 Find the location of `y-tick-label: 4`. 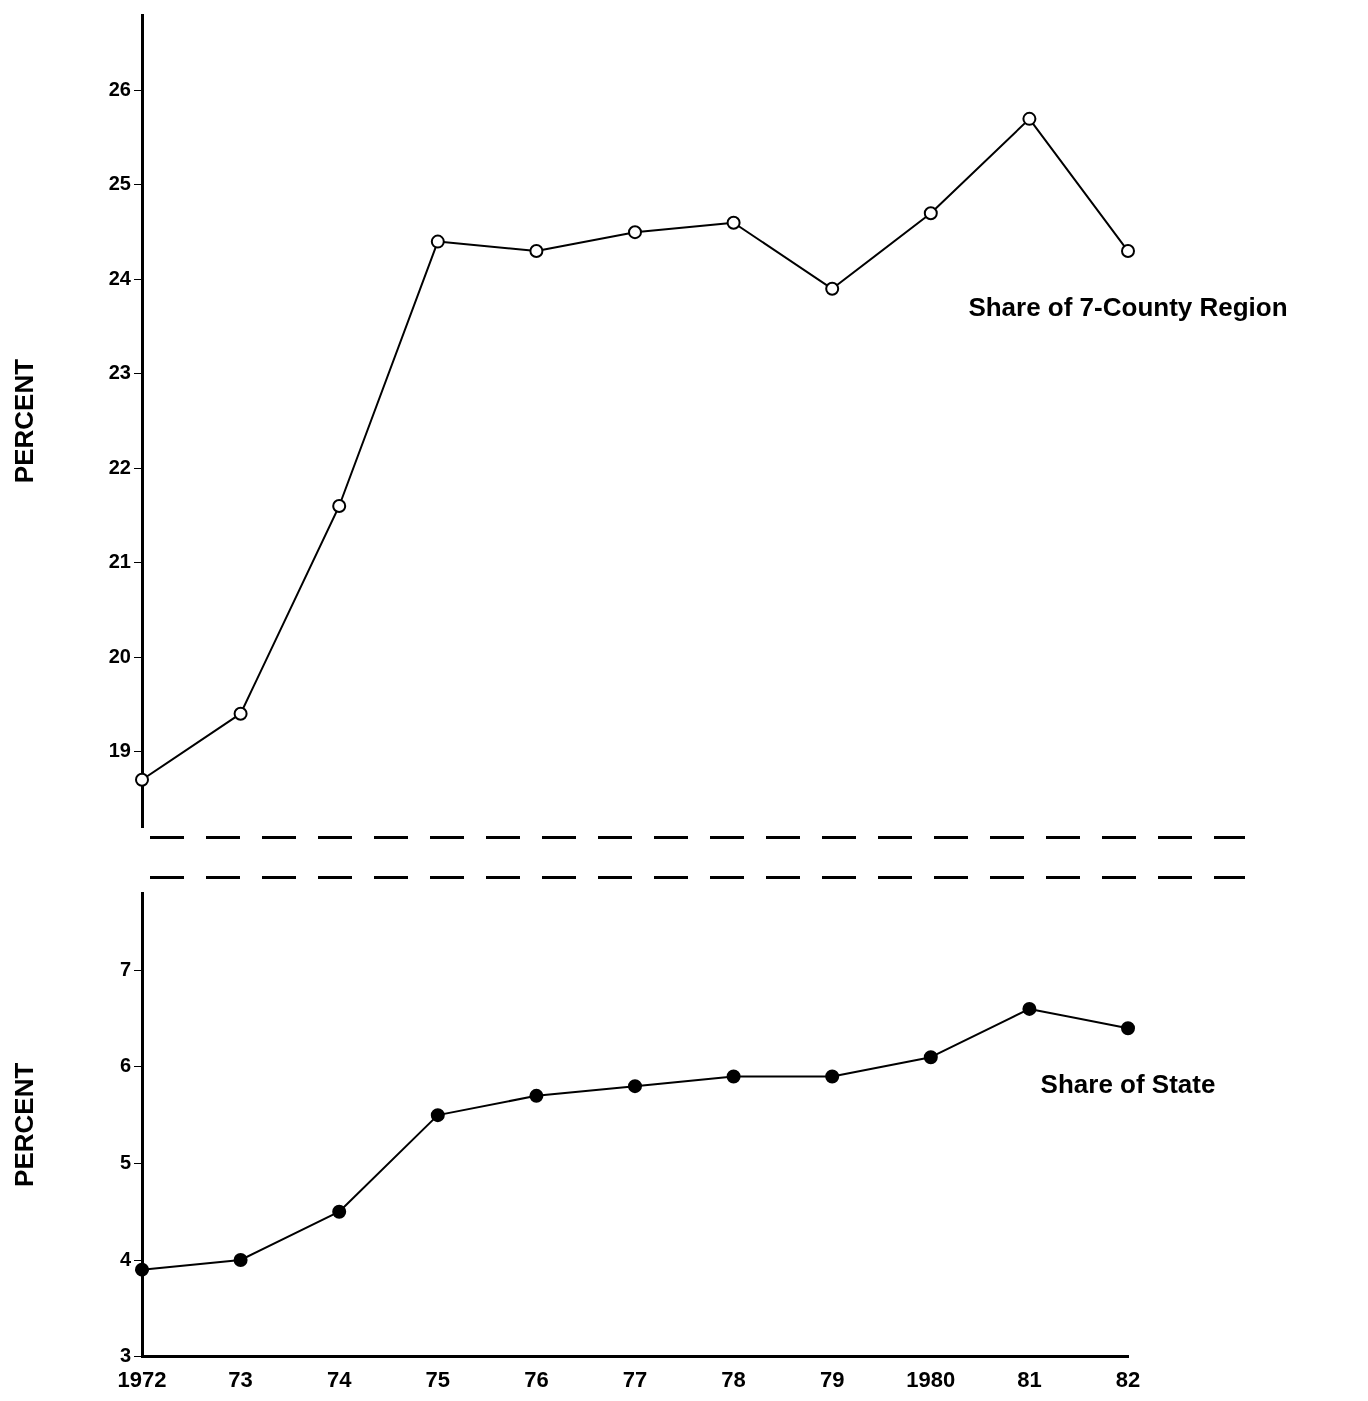

y-tick-label: 4 is located at coordinates (125, 1258).